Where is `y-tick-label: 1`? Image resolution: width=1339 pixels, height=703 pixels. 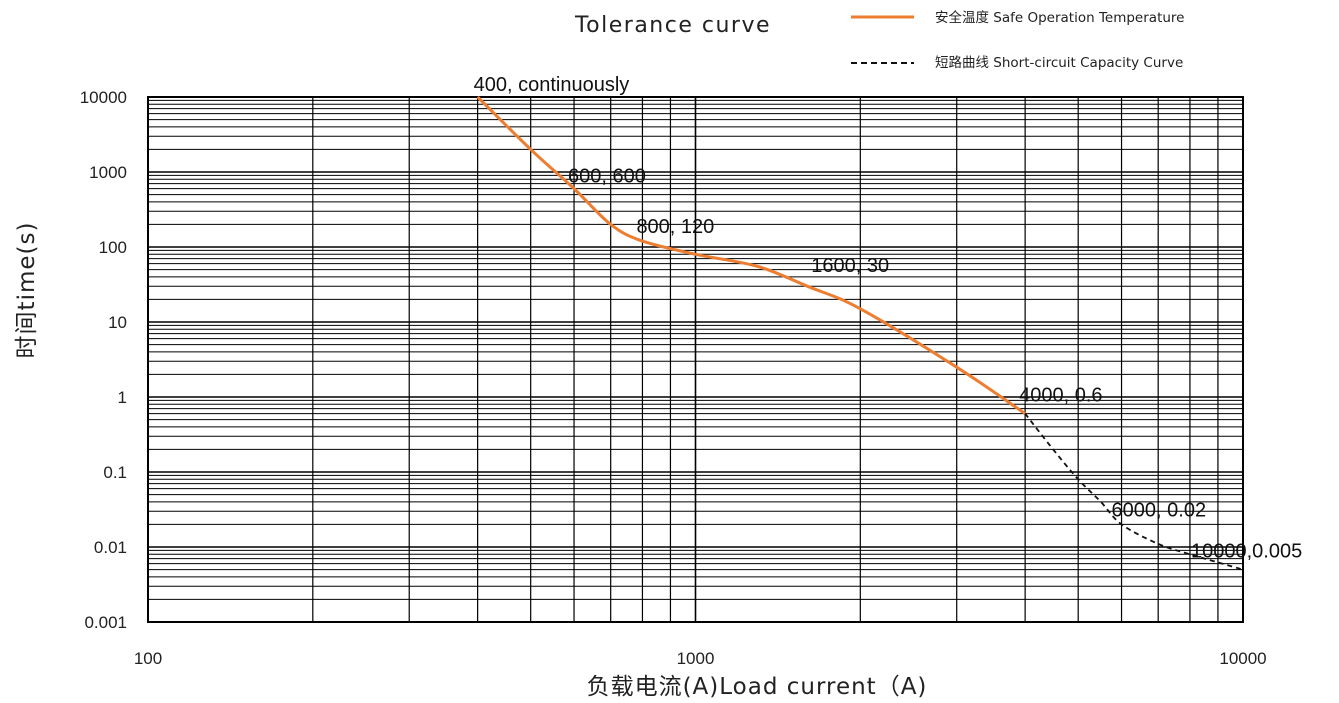
y-tick-label: 1 is located at coordinates (122, 397).